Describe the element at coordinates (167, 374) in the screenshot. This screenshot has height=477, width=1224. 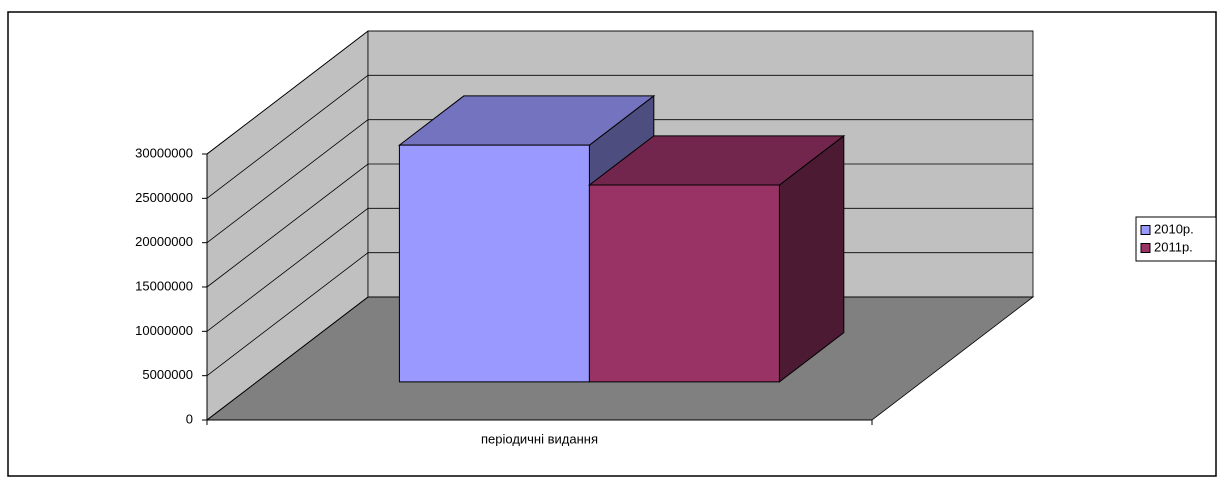
I see `y-tick-label: 5000000` at that location.